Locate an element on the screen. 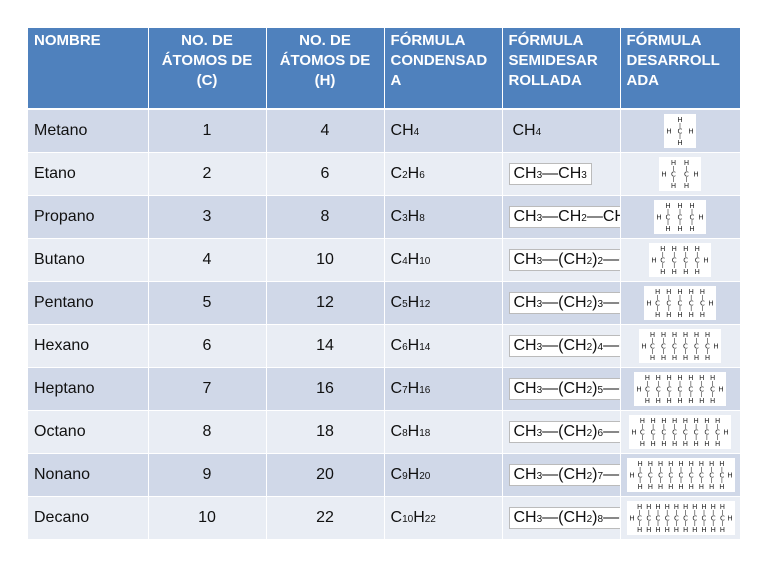  cell-atomos-h: 16 is located at coordinates (325, 389).